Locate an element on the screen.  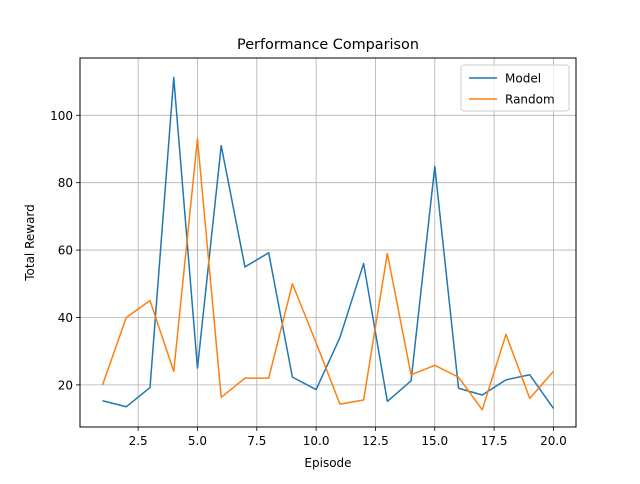
x-tick-label: 7.5 is located at coordinates (256, 441).